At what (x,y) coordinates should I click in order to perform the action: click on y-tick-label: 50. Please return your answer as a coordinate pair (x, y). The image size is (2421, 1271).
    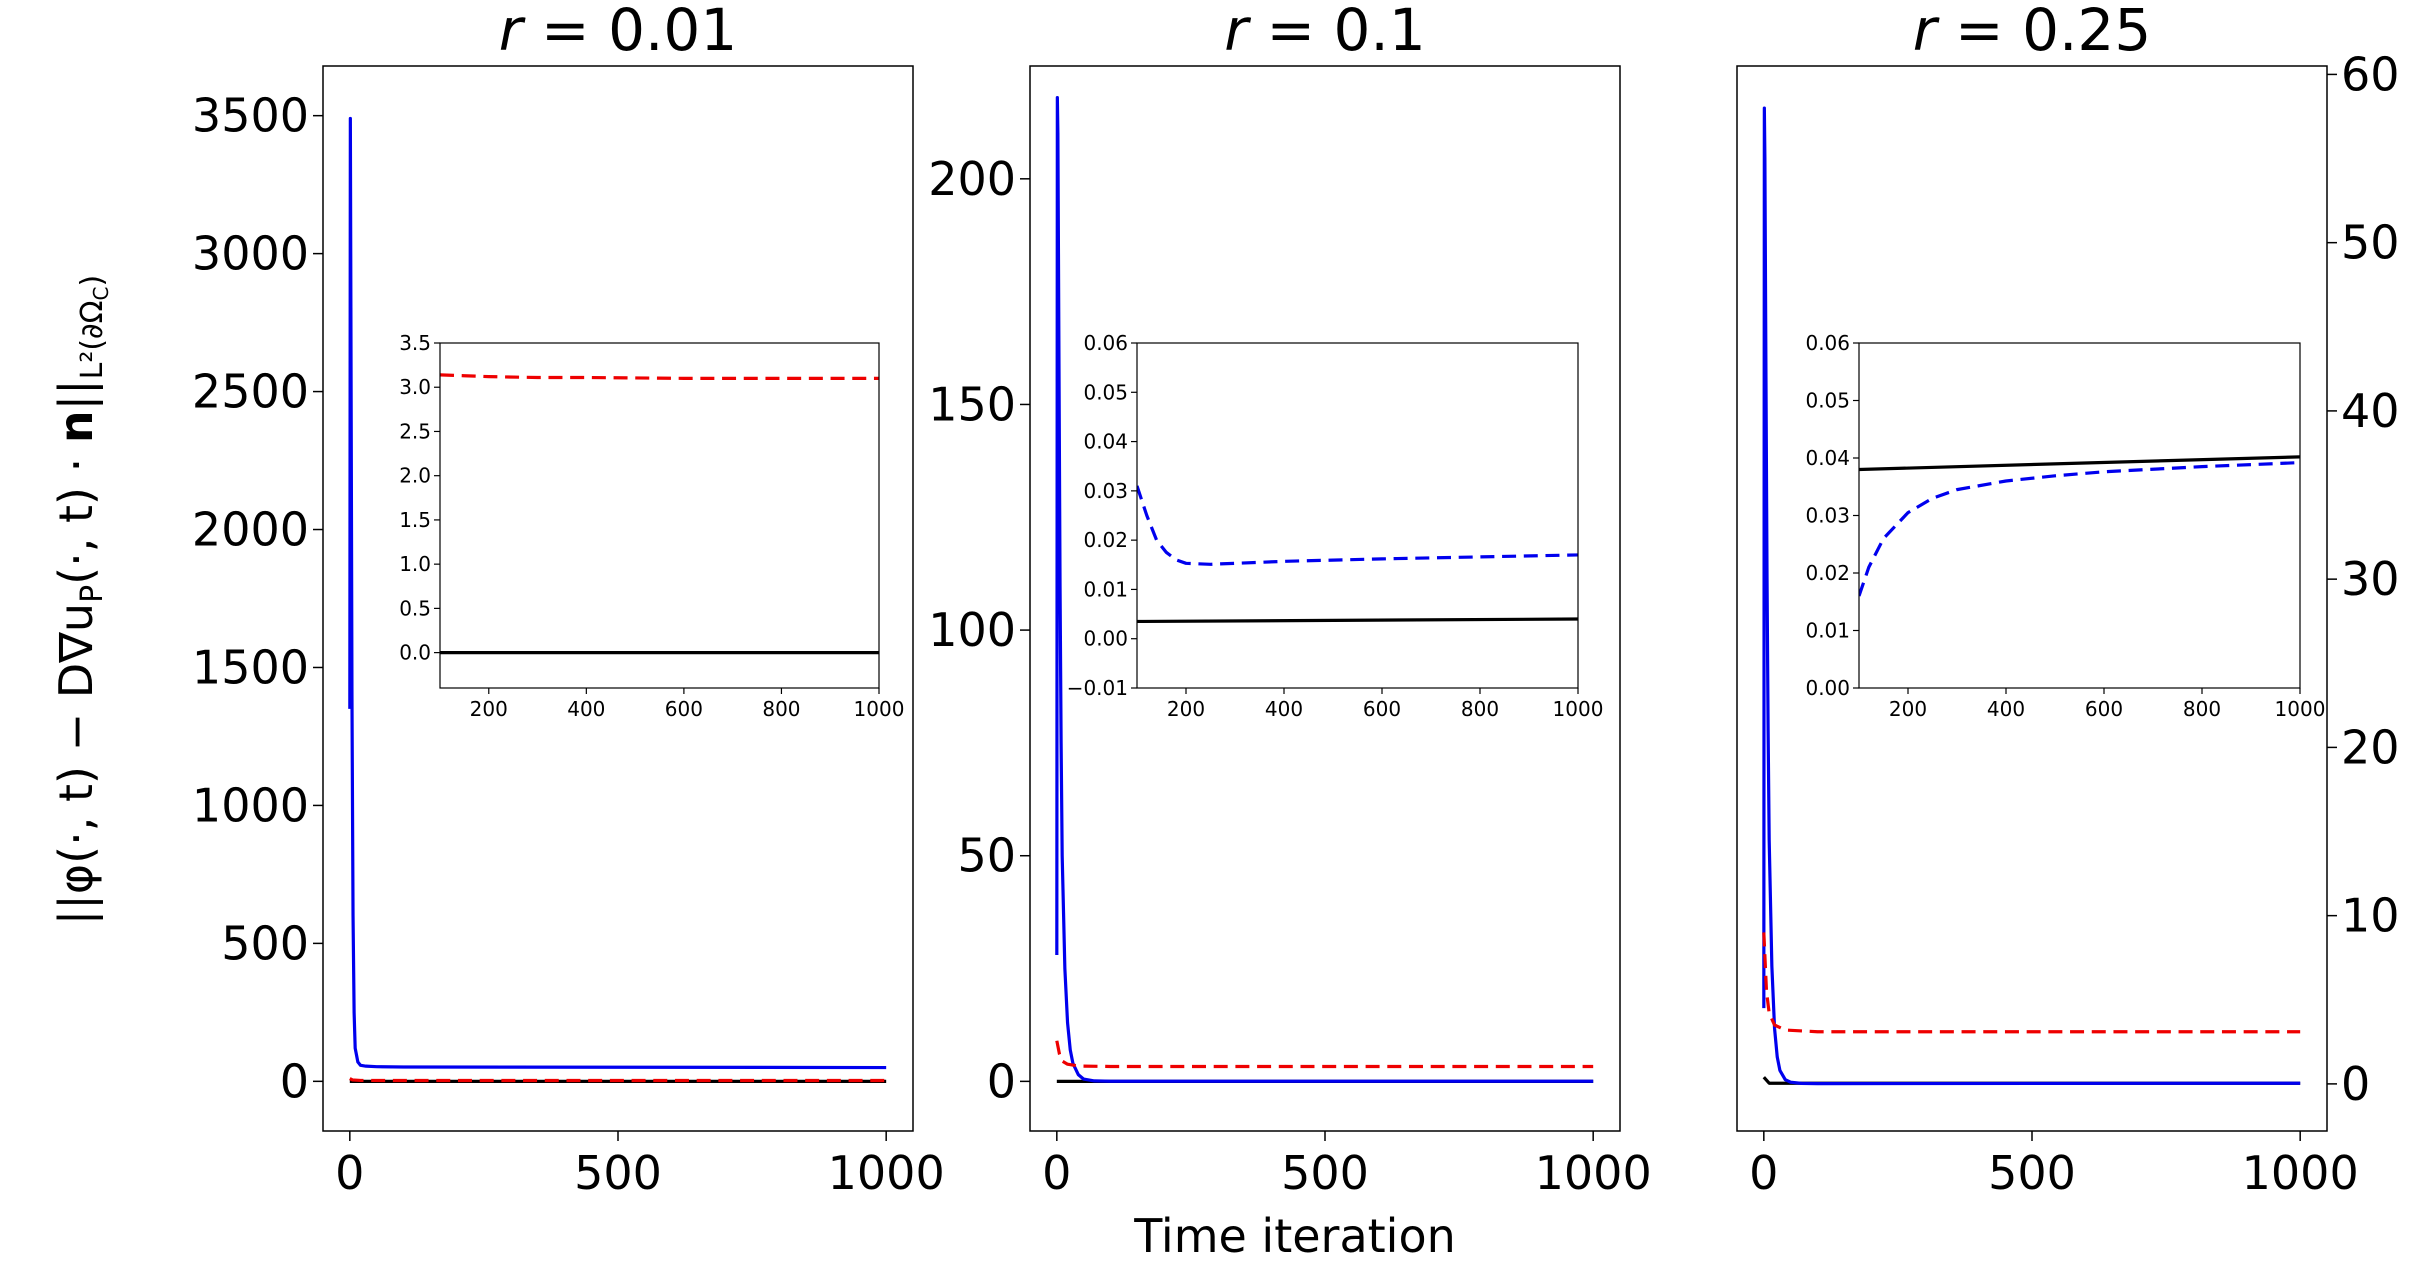
    Looking at the image, I should click on (986, 856).